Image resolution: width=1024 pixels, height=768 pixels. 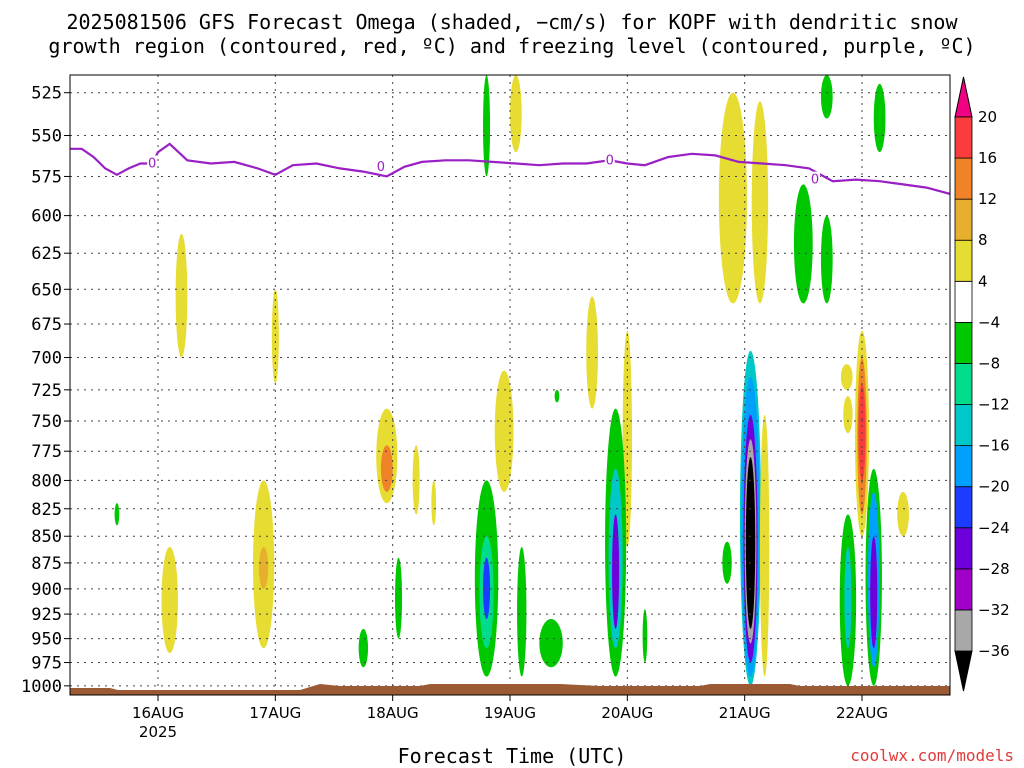 I want to click on colorbar-label-4: 4, so click(x=983, y=281).